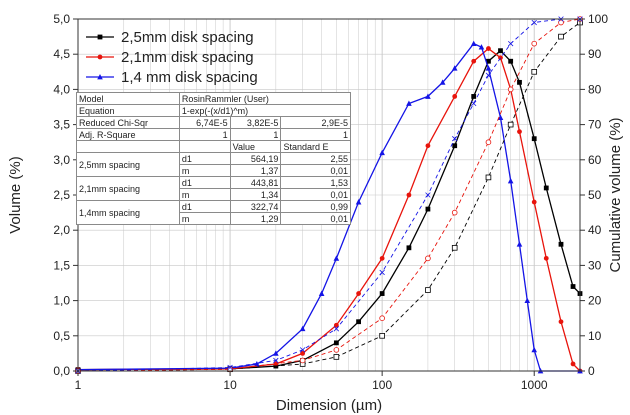 The image size is (630, 415). I want to click on table-cell: 1-exp(-(x/d1)^m), so click(265, 110).